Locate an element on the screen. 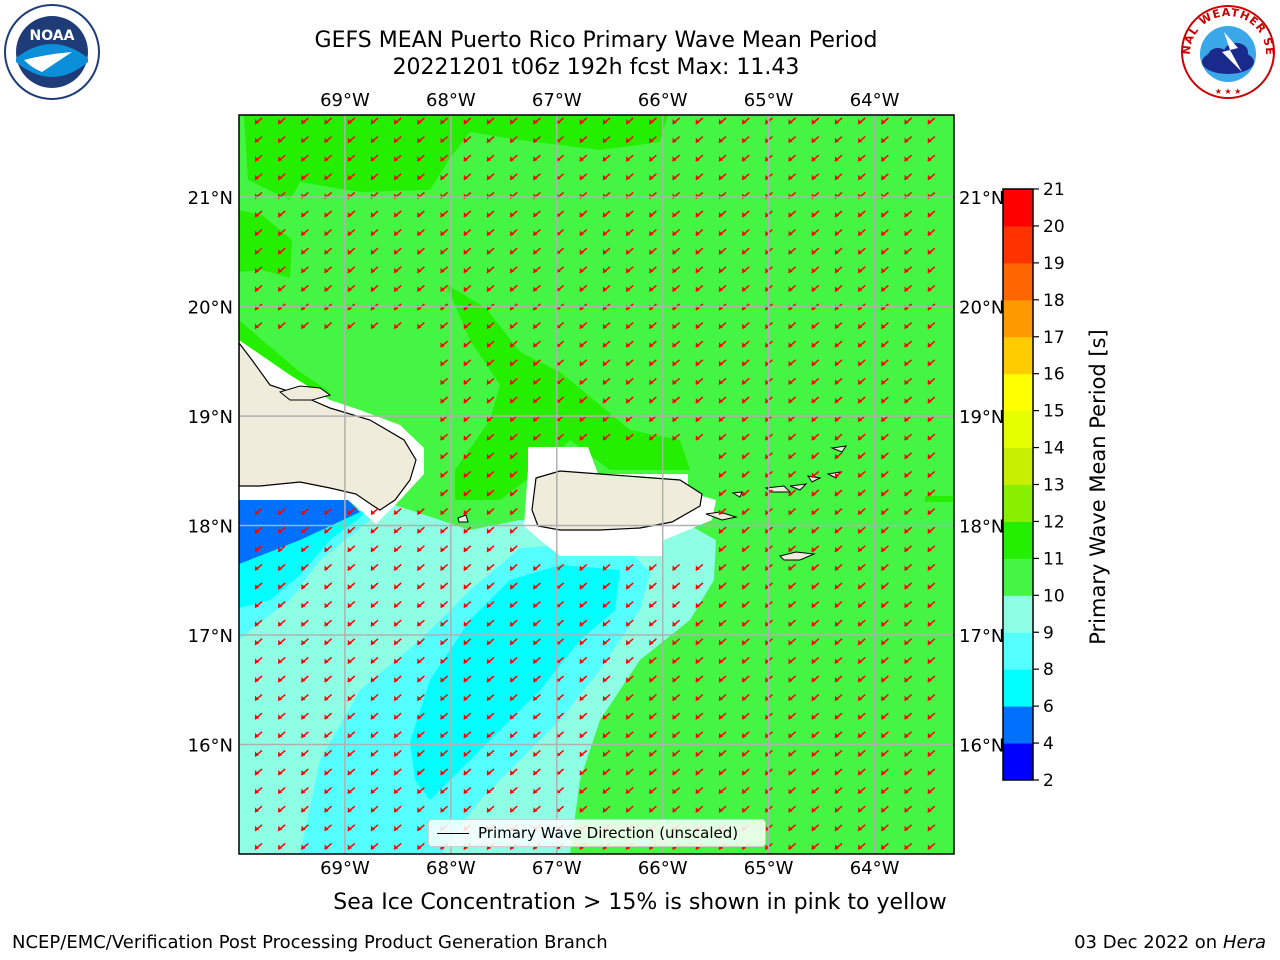  map-legend: Primary Wave Direction (unscaled) is located at coordinates (597, 833).